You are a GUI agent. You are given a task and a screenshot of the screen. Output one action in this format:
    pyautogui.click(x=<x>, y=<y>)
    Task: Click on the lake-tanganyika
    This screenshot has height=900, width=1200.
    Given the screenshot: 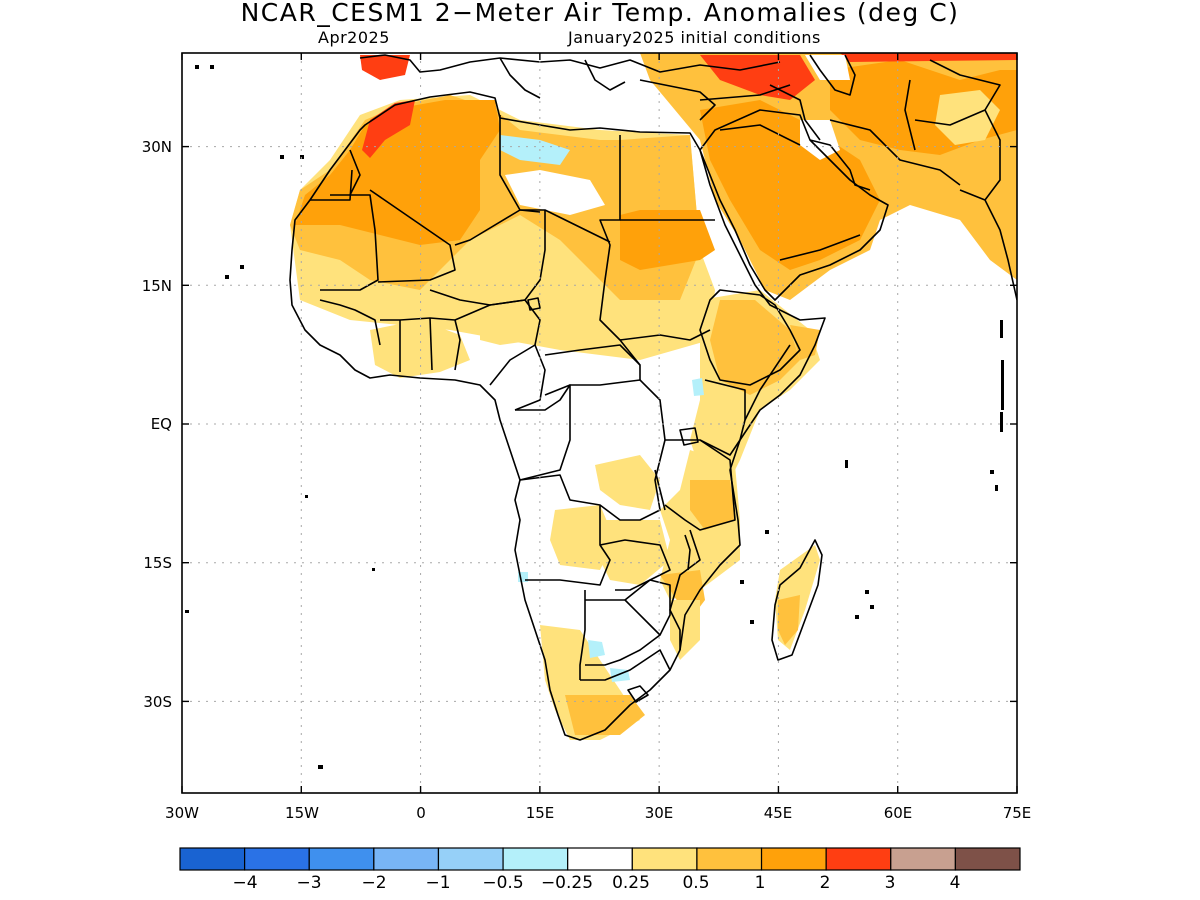 What is the action you would take?
    pyautogui.click(x=660, y=490)
    